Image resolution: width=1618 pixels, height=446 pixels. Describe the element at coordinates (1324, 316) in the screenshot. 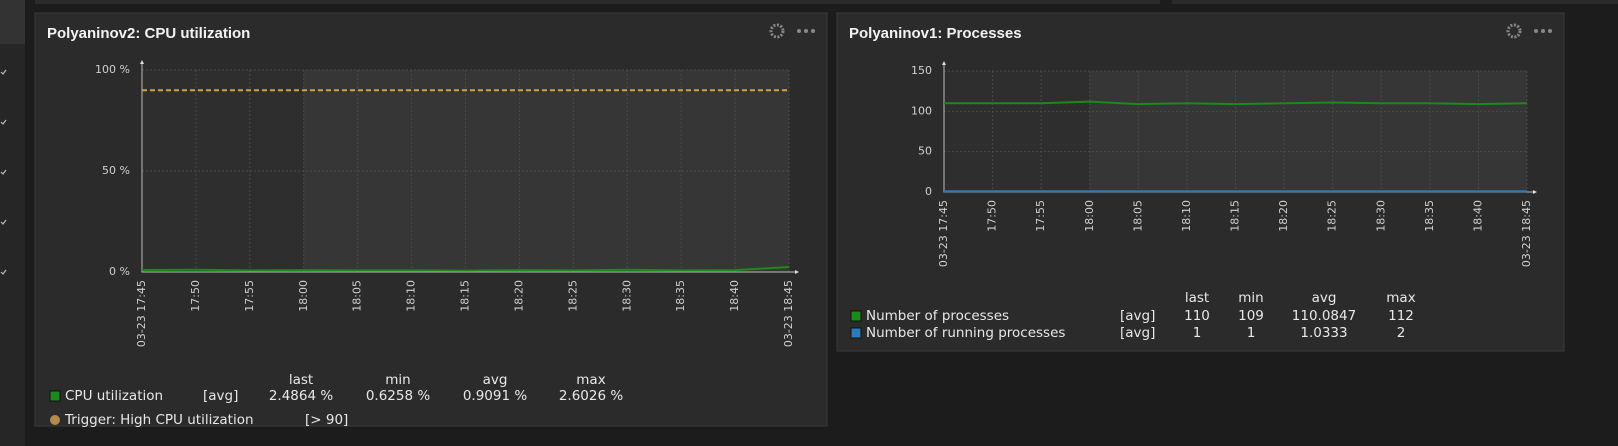

I see `legend-stat: 110.0847` at that location.